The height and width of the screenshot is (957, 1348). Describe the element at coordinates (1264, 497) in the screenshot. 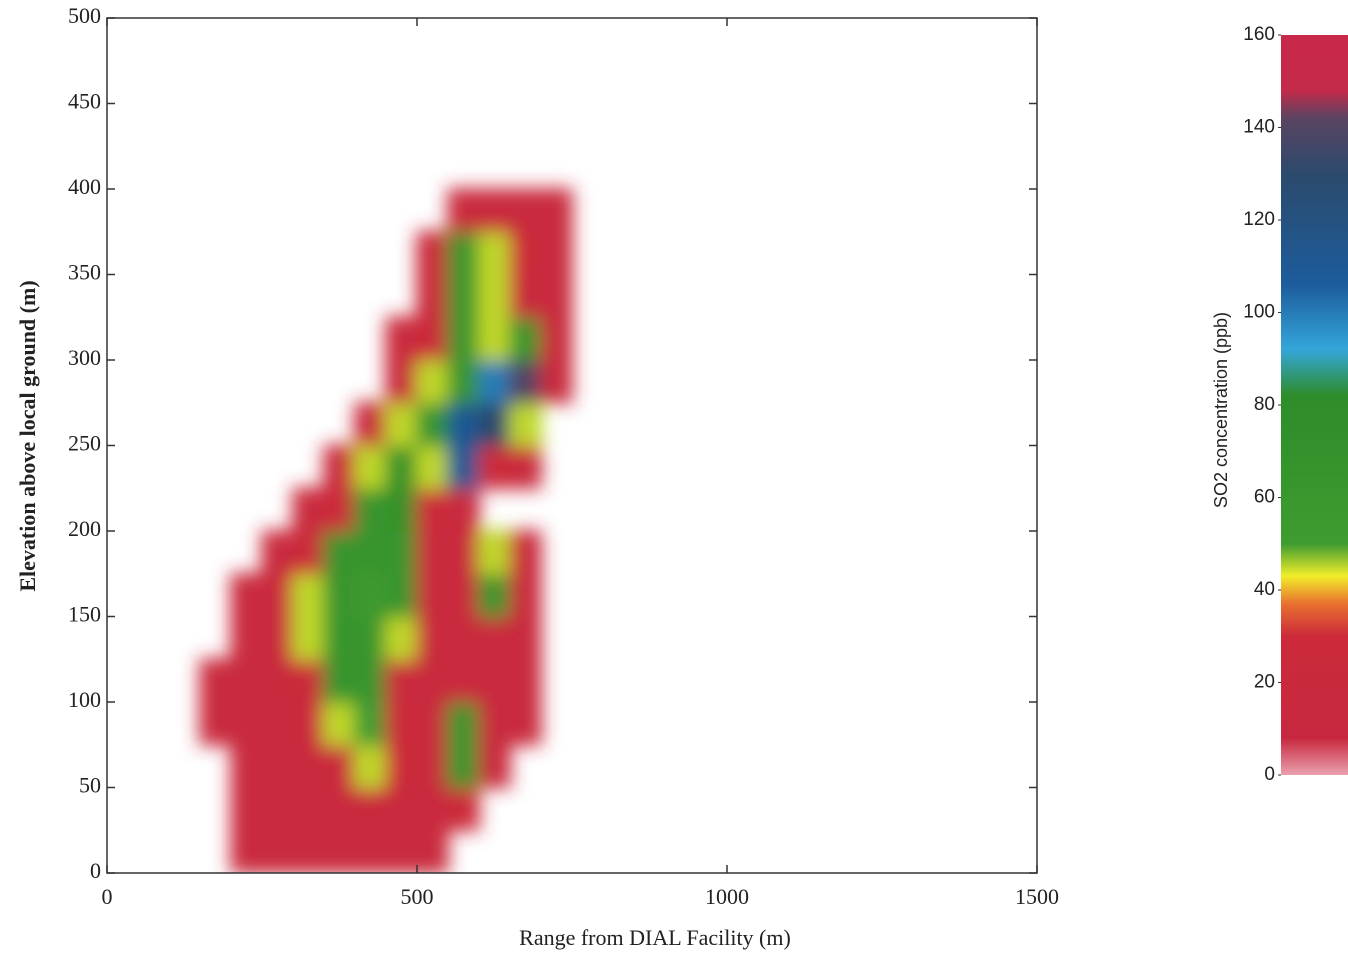

I see `colorbar-tick-label: 60` at that location.